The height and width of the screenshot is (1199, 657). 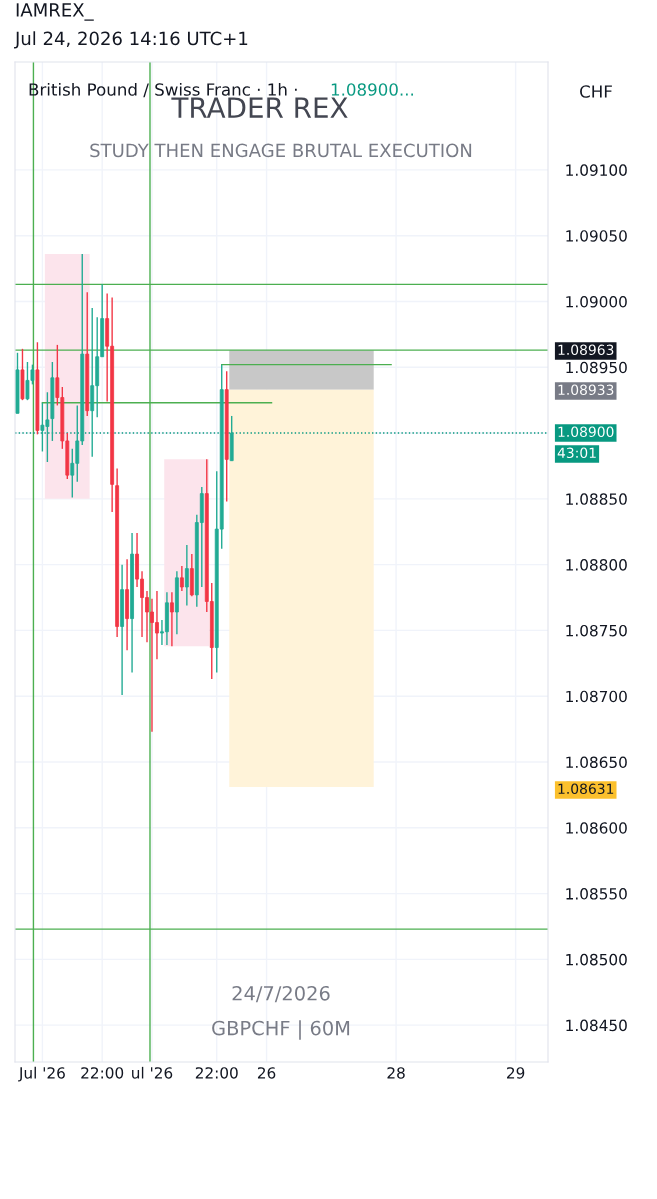 I want to click on text: 1.08963, so click(x=586, y=350).